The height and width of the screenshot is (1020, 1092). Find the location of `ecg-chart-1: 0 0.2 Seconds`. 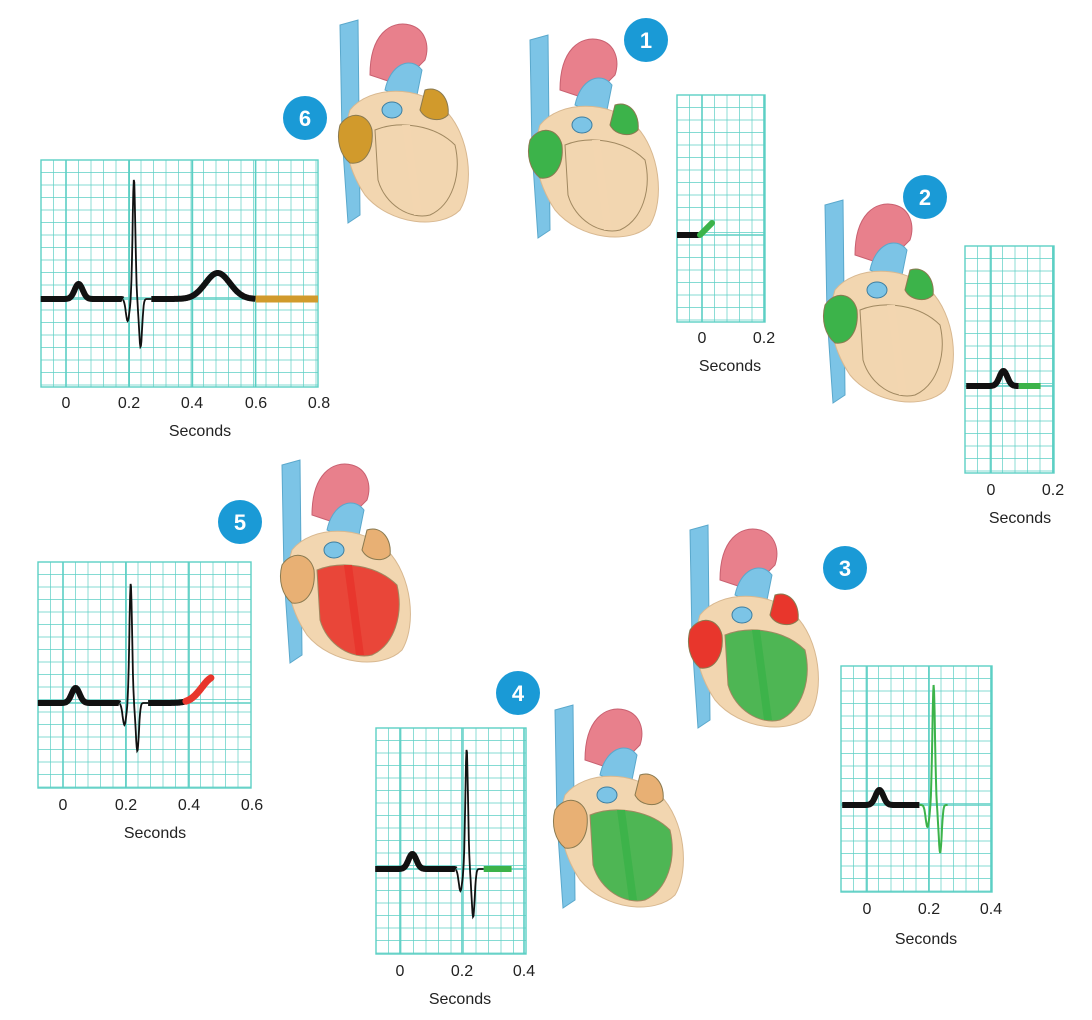

ecg-chart-1: 0 0.2 Seconds is located at coordinates (725, 234).